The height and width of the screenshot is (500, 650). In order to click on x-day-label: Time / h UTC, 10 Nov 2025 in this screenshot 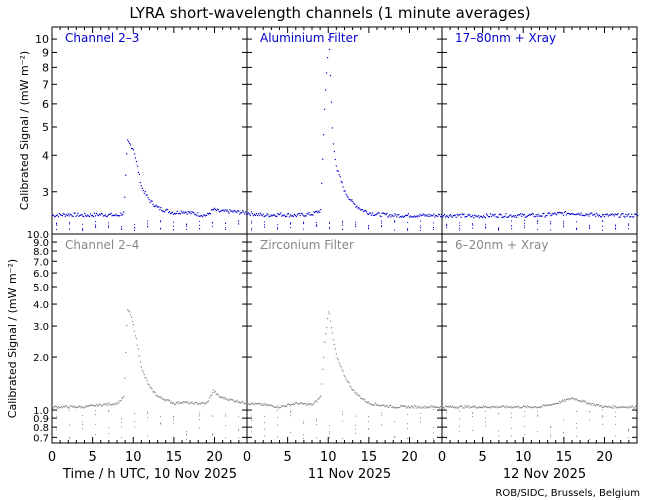, I will do `click(149, 474)`.